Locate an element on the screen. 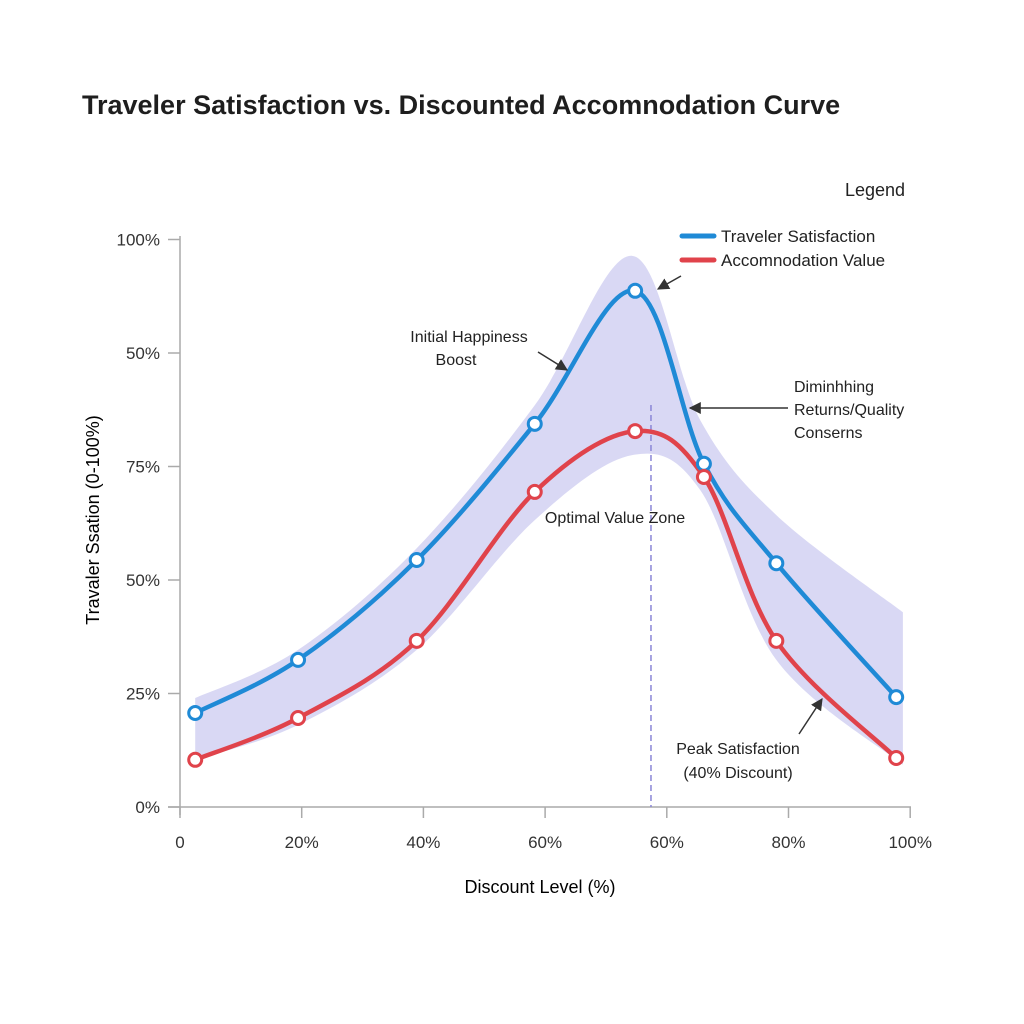 Image resolution: width=1024 pixels, height=1024 pixels. annotation-initial-boost-line2: Boost is located at coordinates (456, 360).